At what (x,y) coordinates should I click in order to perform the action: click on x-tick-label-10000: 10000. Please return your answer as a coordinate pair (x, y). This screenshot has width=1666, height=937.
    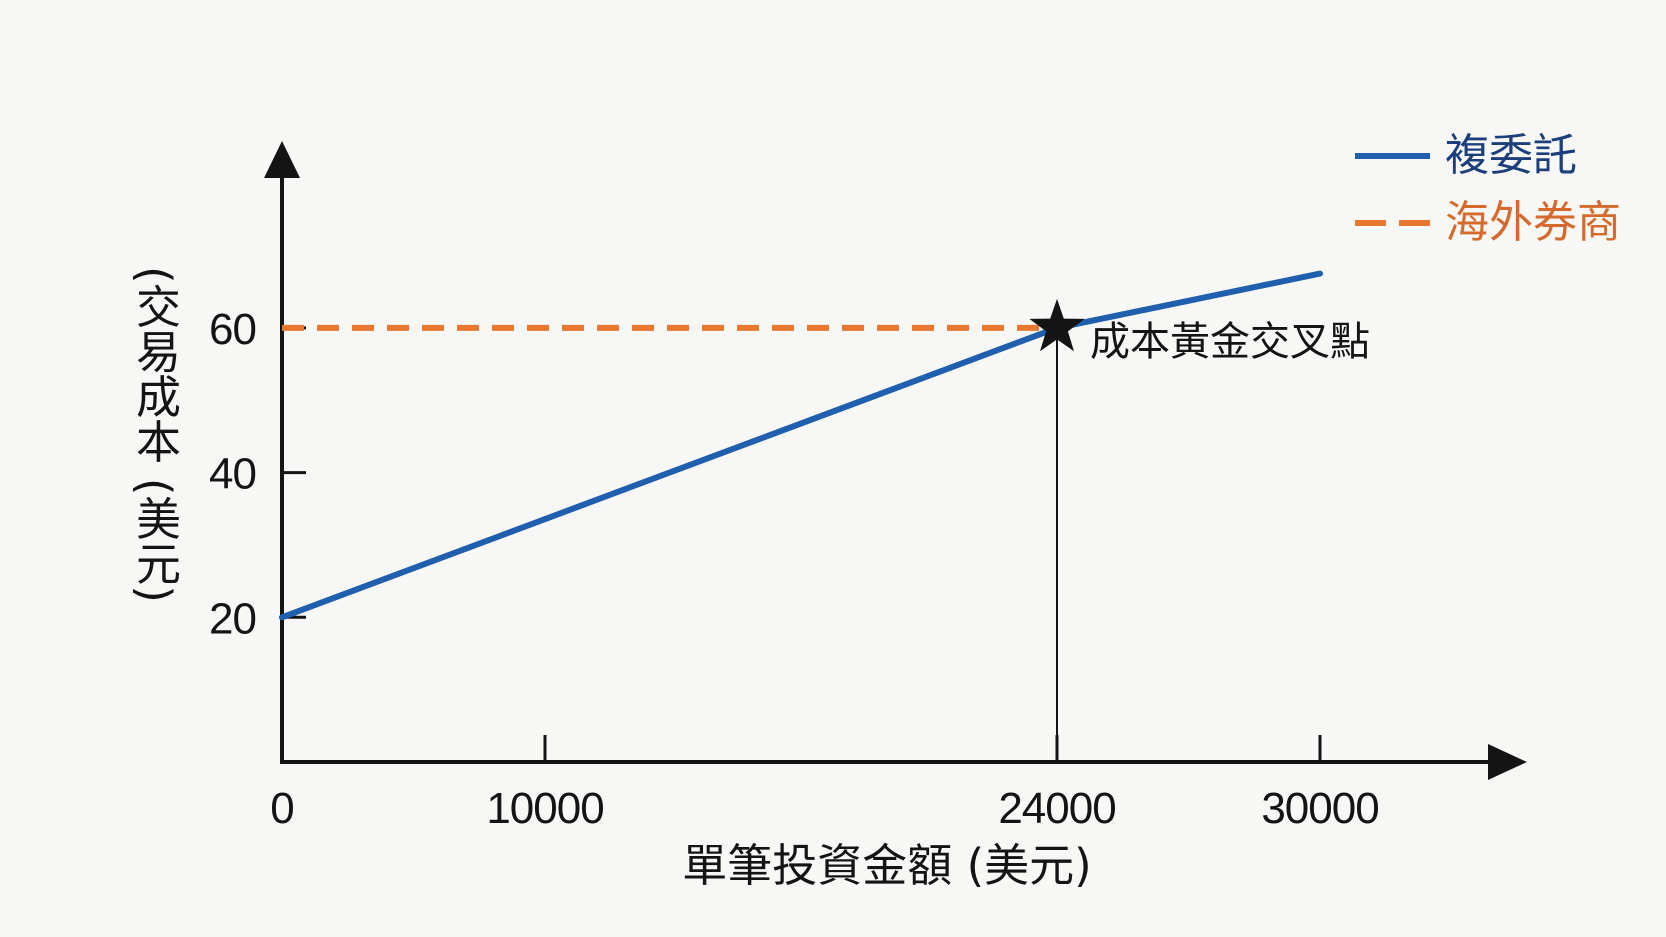
    Looking at the image, I should click on (544, 808).